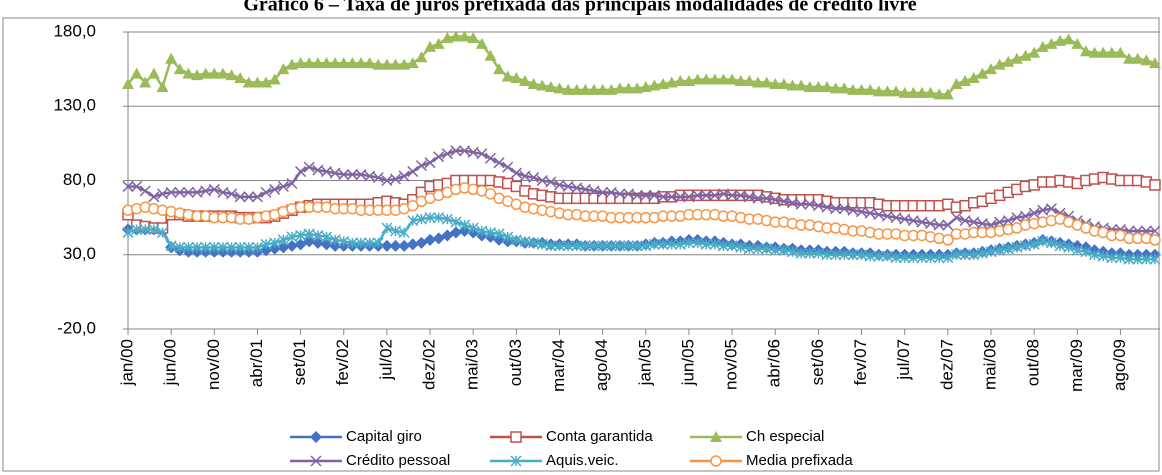 This screenshot has width=1162, height=475. I want to click on x-tick-label: fev/07, so click(860, 362).